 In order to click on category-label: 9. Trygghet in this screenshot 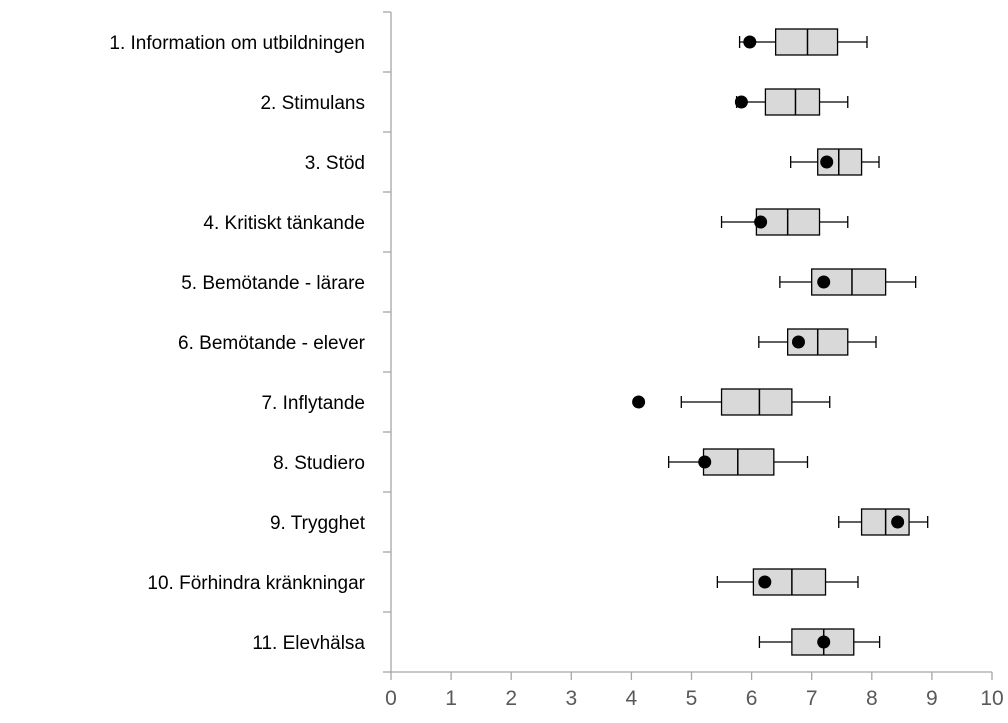, I will do `click(318, 523)`.